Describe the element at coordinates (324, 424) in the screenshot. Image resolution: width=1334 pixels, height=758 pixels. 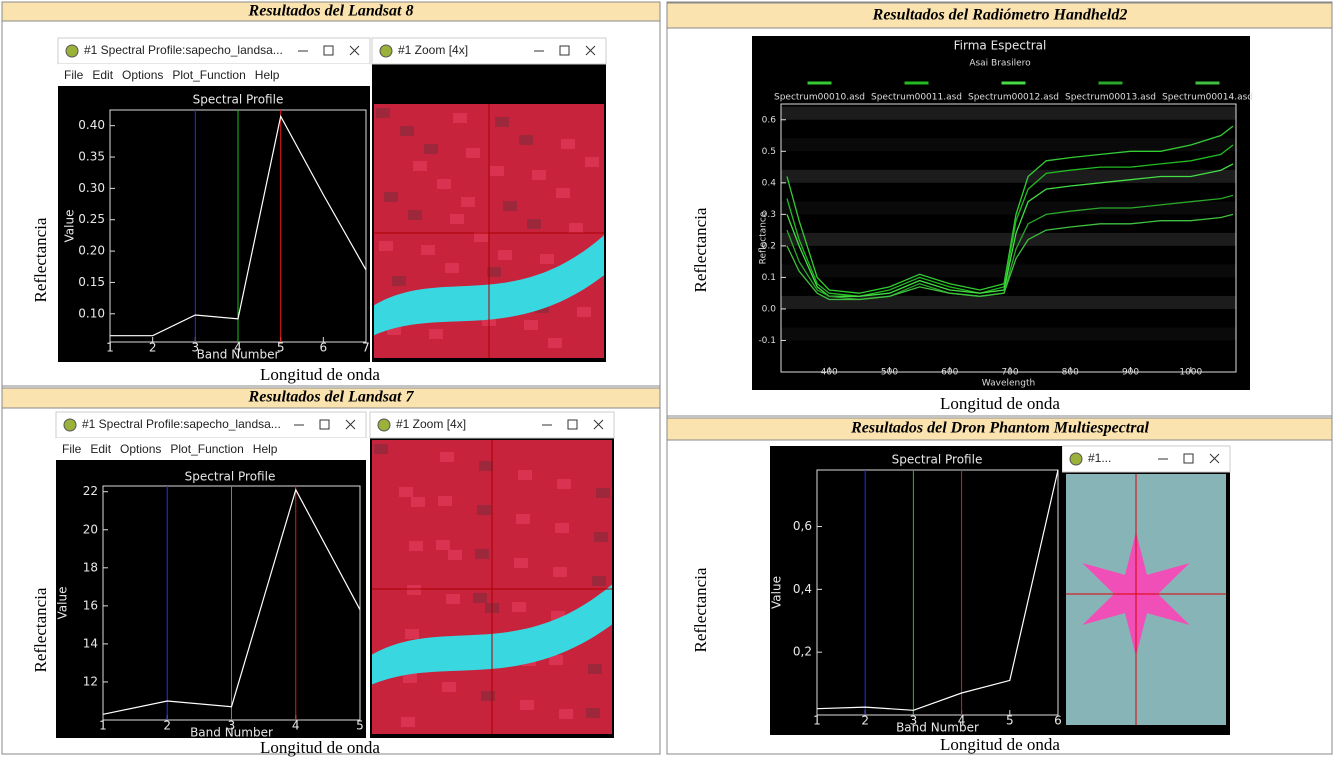
I see `maximize-icon` at that location.